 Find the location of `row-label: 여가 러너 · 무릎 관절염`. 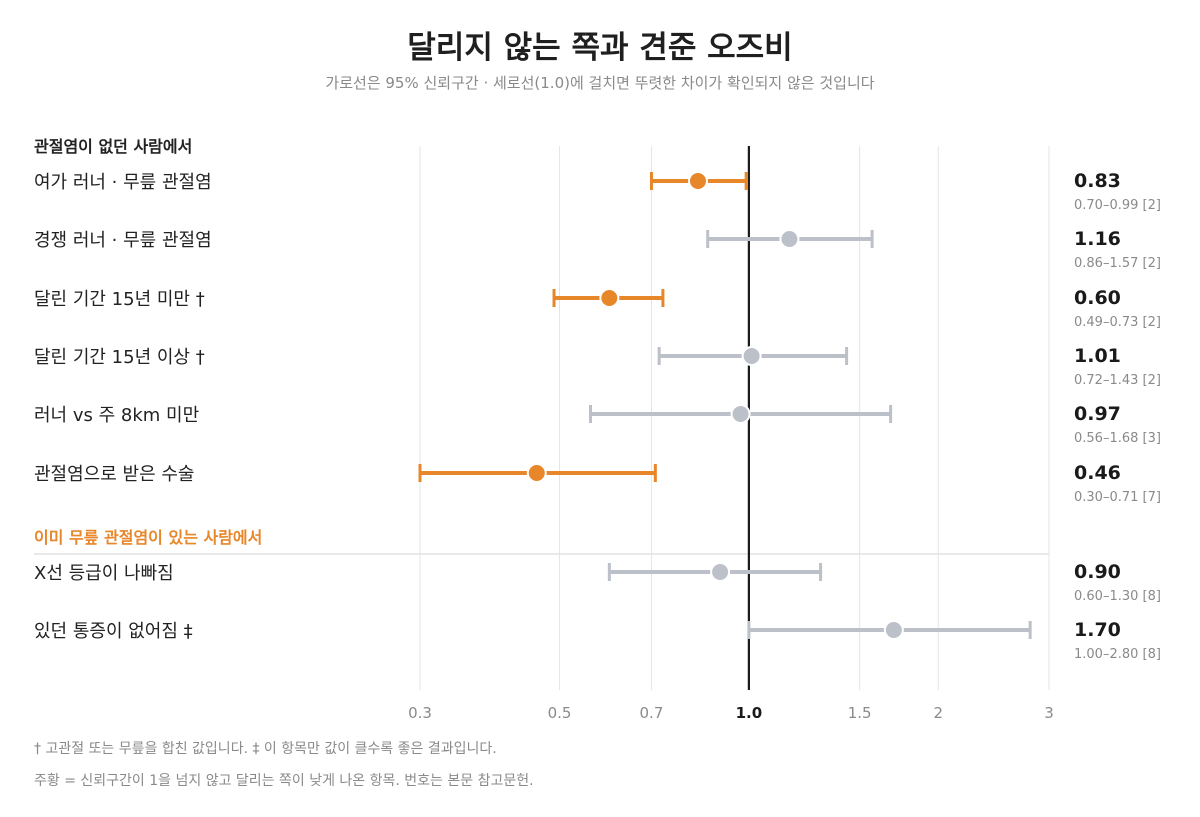

row-label: 여가 러너 · 무릎 관절염 is located at coordinates (123, 182).